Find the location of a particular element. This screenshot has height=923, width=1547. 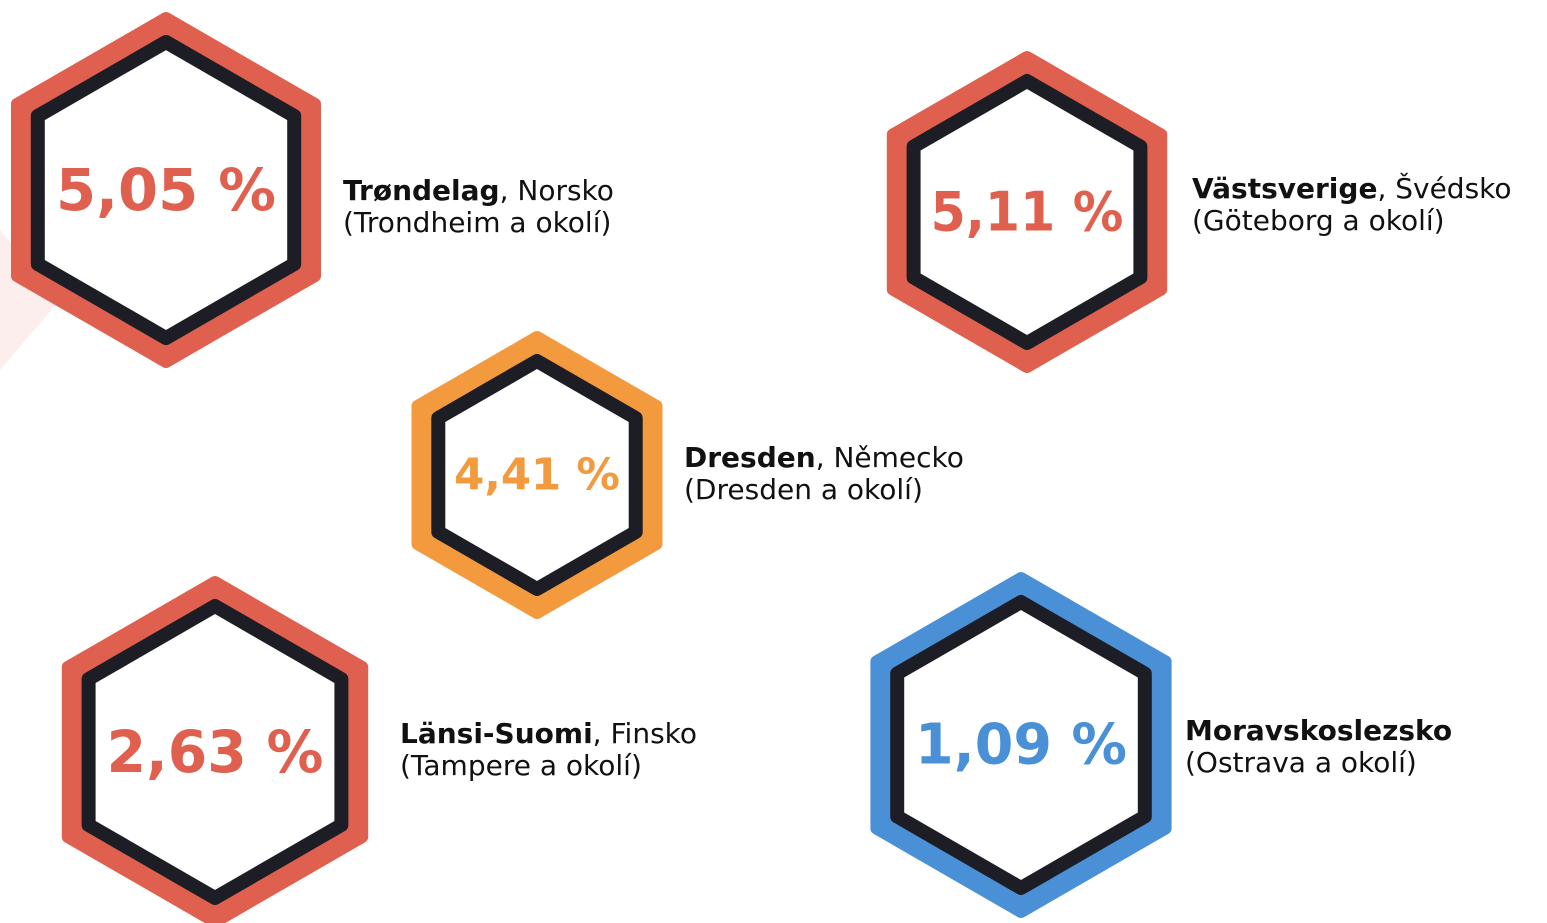

percentage: 5,11 % is located at coordinates (1027, 212).